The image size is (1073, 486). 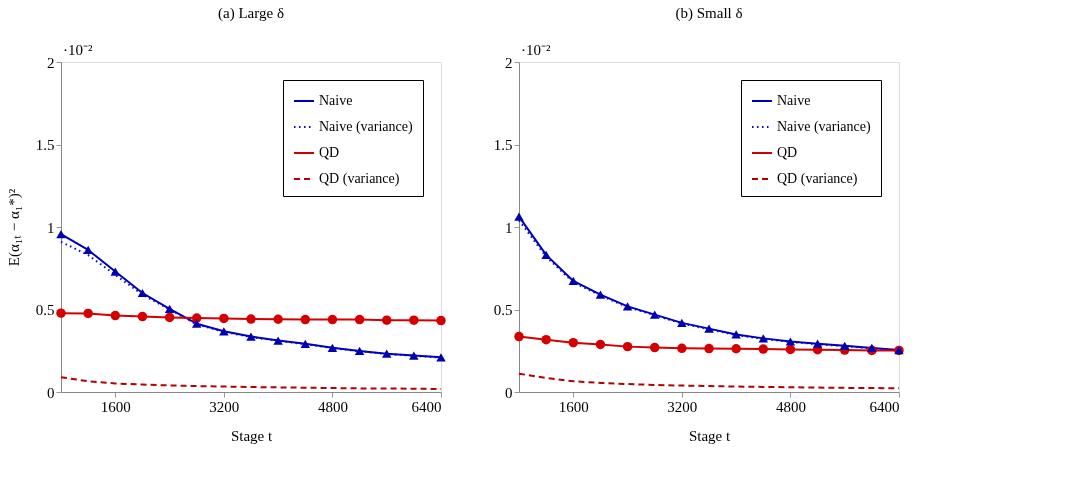 I want to click on chart-title: (b) Small δ, so click(x=709, y=13).